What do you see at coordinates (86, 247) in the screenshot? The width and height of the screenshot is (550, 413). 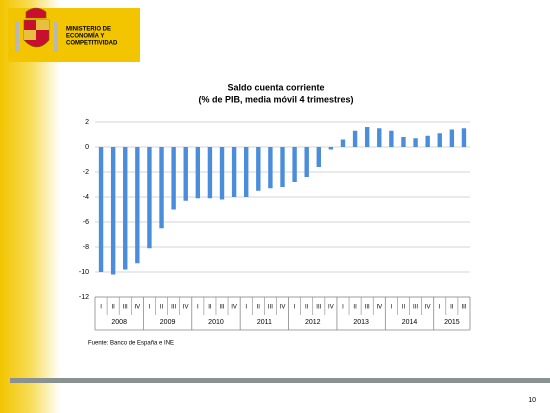 I see `y-tick-label: -8` at bounding box center [86, 247].